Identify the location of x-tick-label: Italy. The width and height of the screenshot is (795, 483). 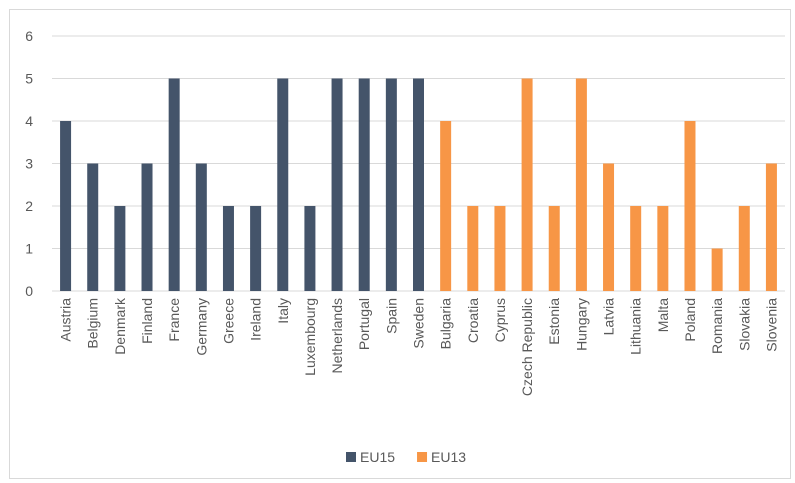
(283, 311).